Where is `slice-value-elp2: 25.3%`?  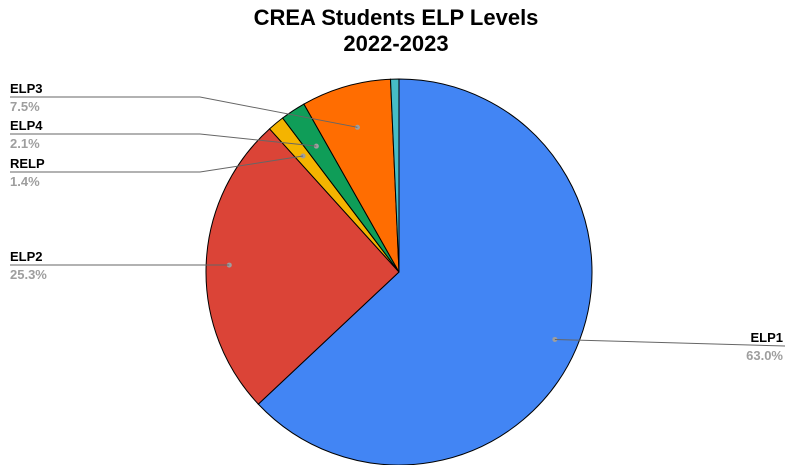
slice-value-elp2: 25.3% is located at coordinates (28, 274).